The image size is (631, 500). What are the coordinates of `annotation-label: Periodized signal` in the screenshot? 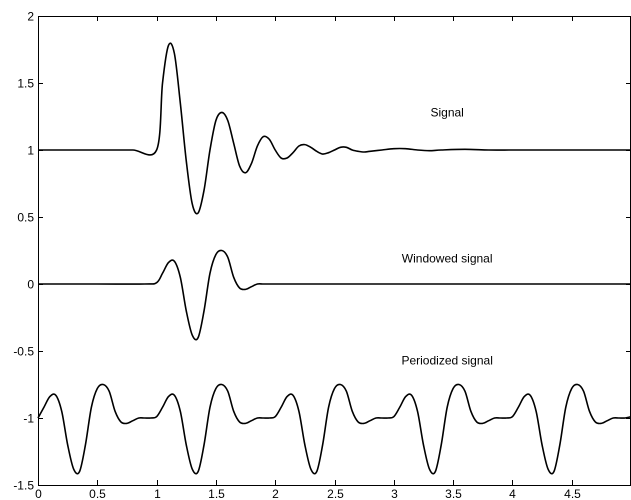 It's located at (446, 360).